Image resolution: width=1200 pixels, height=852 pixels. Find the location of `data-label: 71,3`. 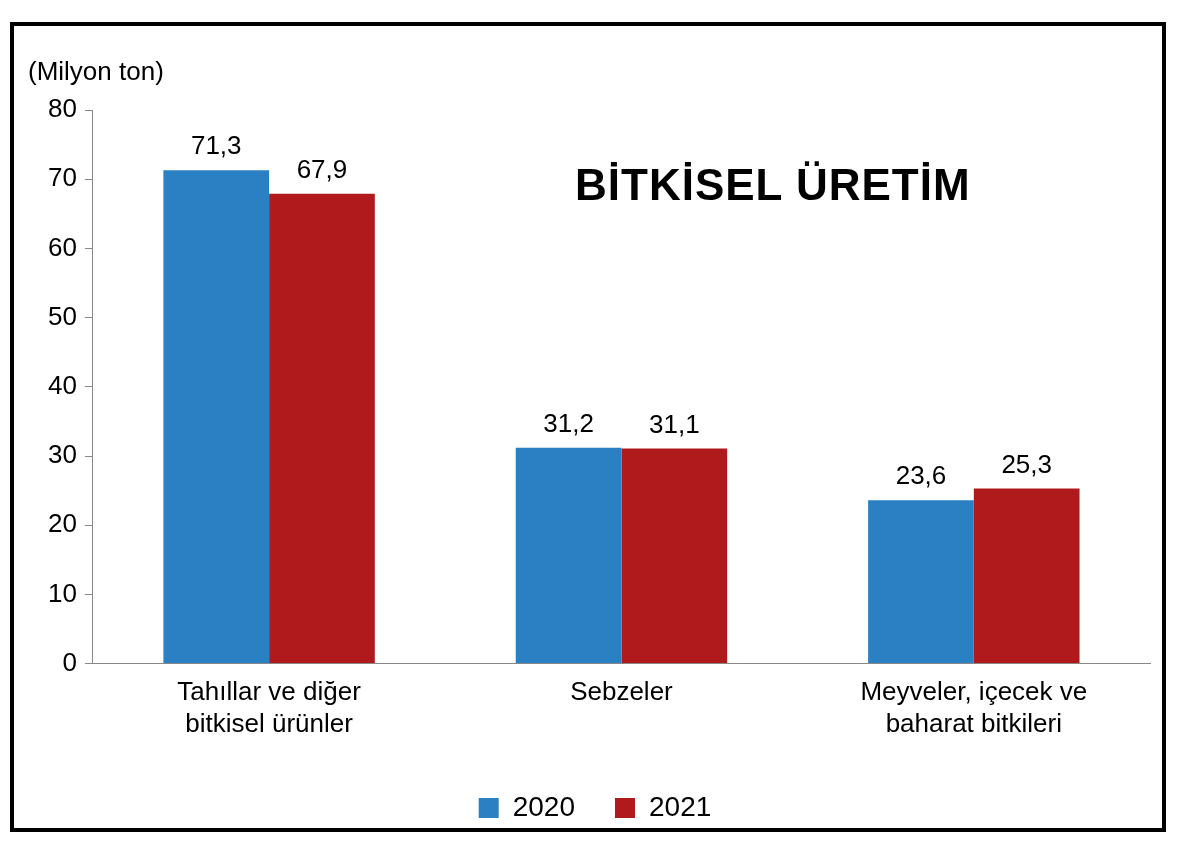

data-label: 71,3 is located at coordinates (216, 145).